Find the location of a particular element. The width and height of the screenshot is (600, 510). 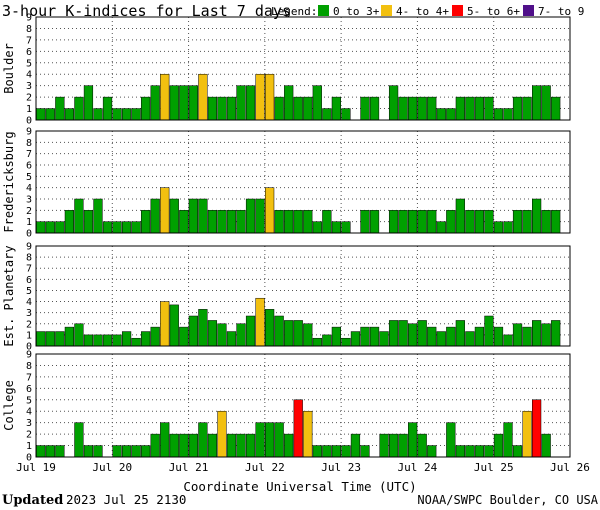

credit-text: NOAA/SWPC Boulder, CO USA is located at coordinates (507, 500).